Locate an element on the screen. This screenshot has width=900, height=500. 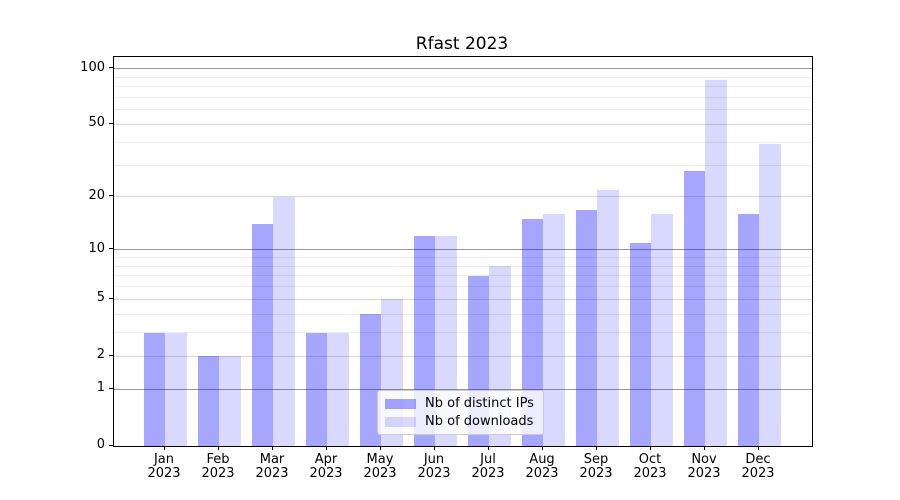
bar-downloads-mar is located at coordinates (284, 321).